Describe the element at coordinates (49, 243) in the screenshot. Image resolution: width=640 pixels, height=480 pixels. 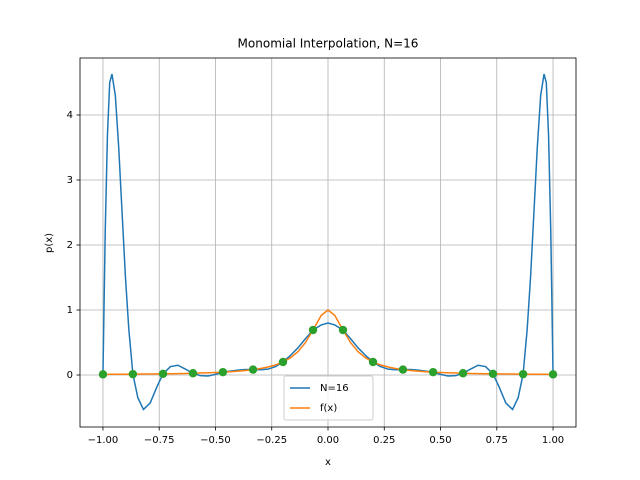
I see `y-axis-label: p(x)` at that location.